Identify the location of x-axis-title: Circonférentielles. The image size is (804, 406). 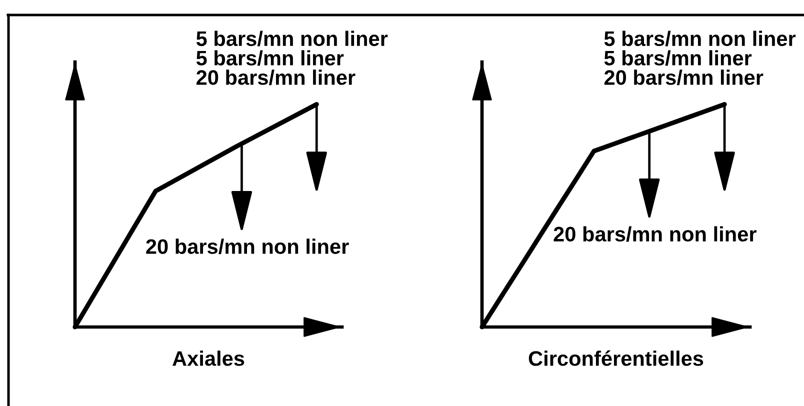
(616, 358).